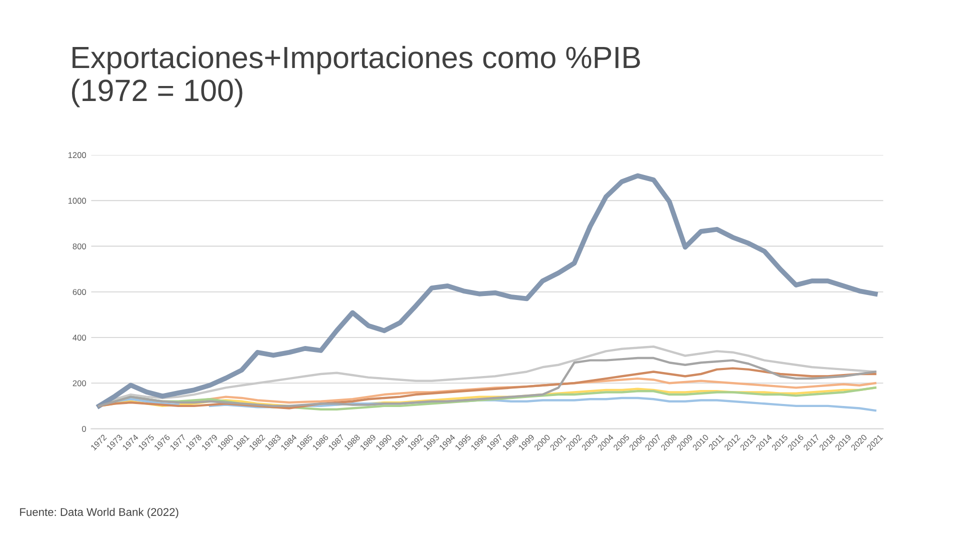 Image resolution: width=960 pixels, height=540 pixels. I want to click on source-note: Fuente: Data World Bank (2022), so click(99, 513).